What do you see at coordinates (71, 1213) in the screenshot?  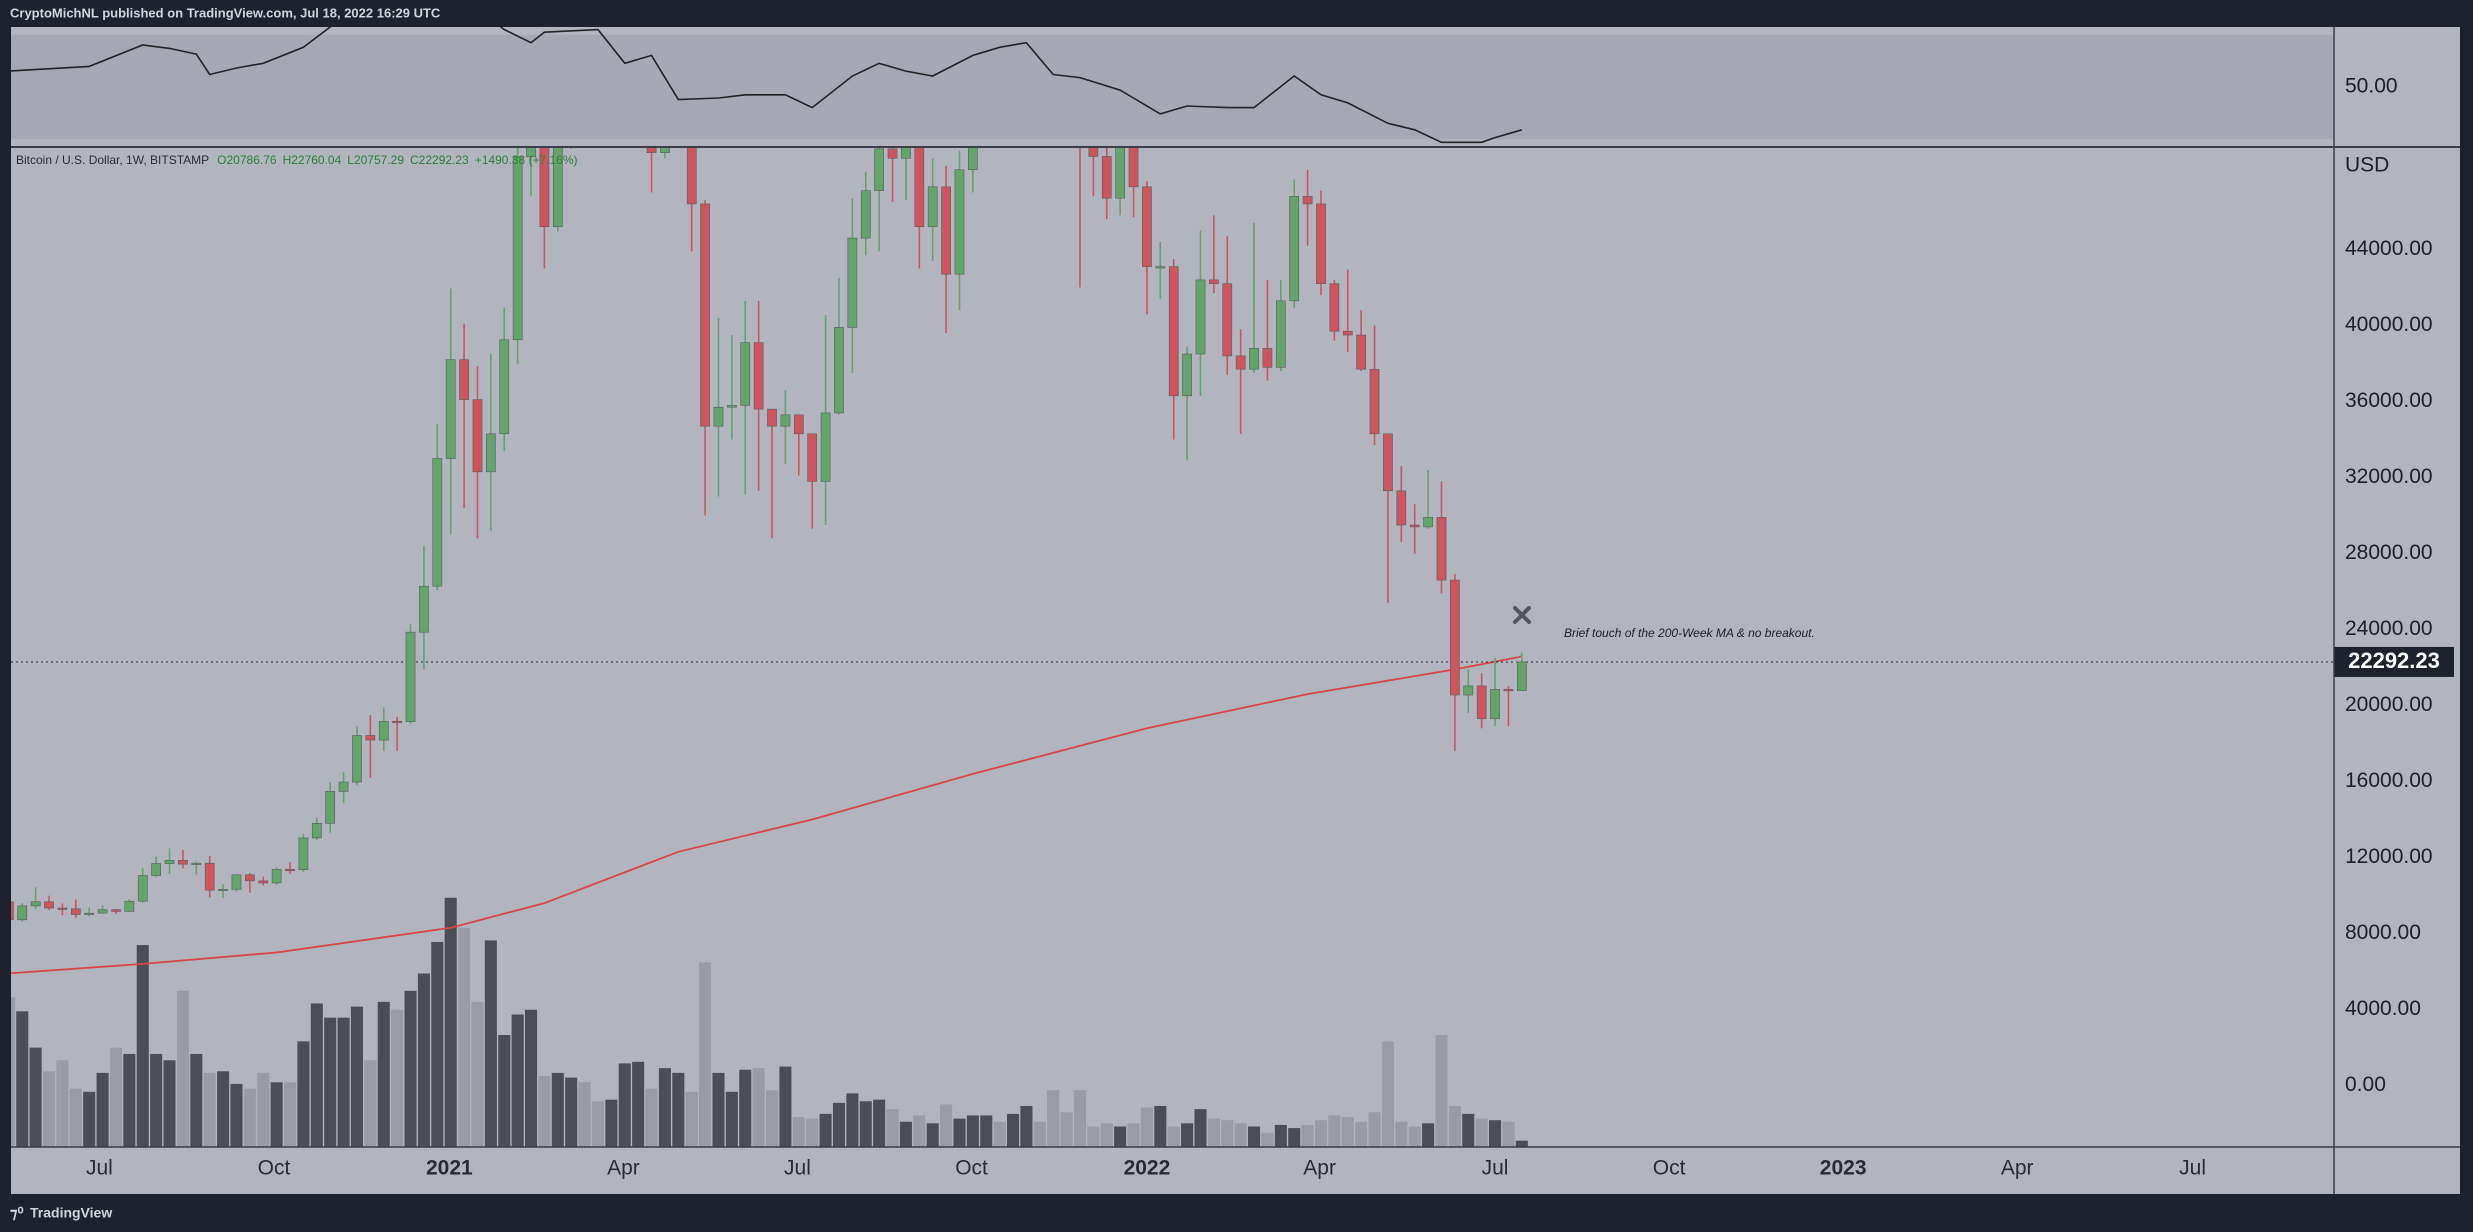 I see `brand: TradingView` at bounding box center [71, 1213].